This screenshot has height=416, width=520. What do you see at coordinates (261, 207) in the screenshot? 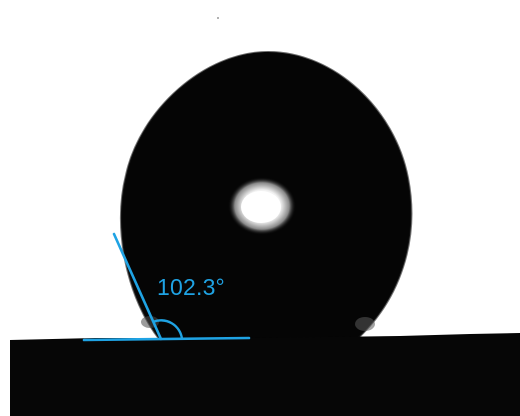
I see `light-reflection-core` at bounding box center [261, 207].